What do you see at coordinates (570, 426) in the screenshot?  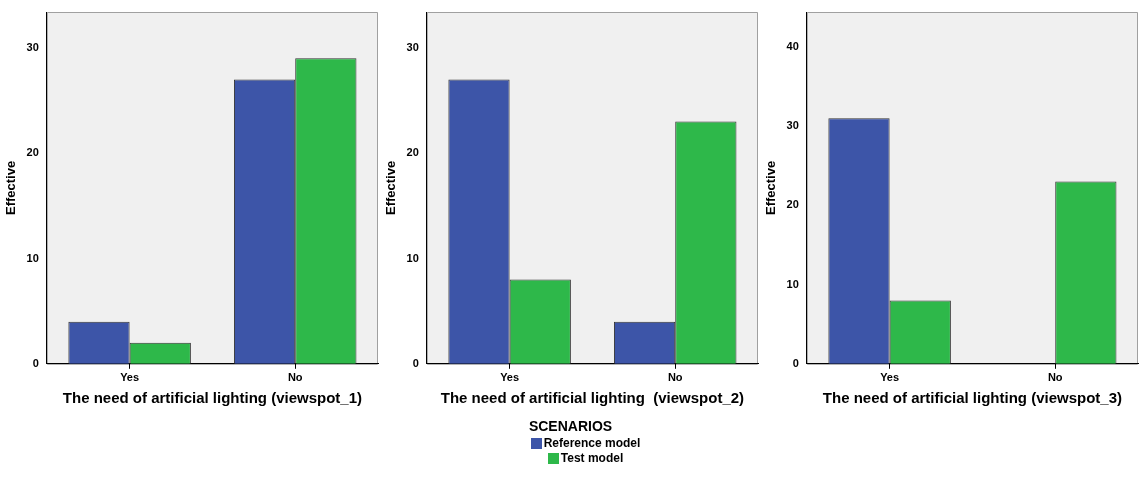 I see `legend-title: SCENARIOS` at bounding box center [570, 426].